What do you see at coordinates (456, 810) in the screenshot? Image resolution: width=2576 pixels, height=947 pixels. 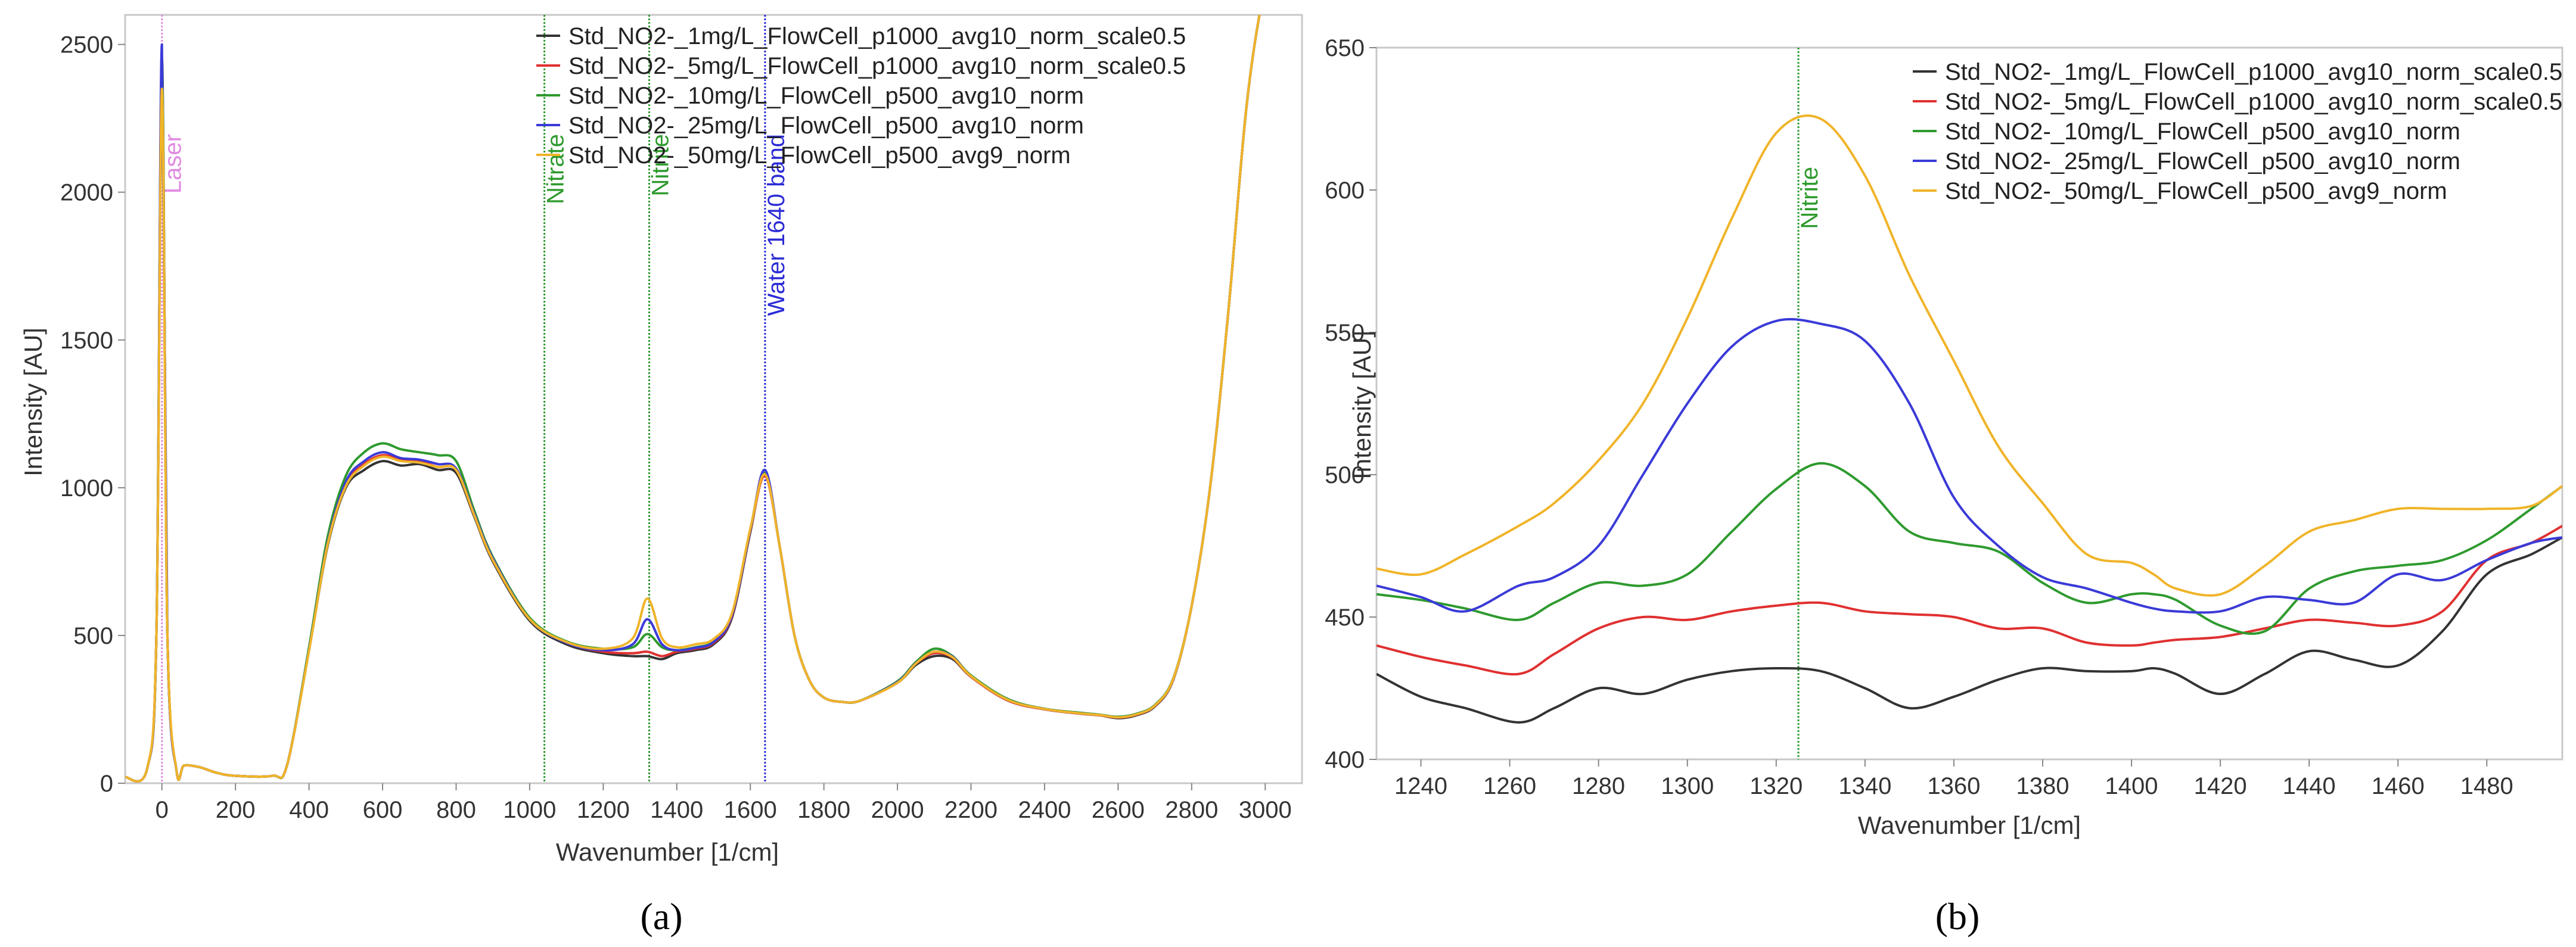 I see `x-tick-label: 800` at bounding box center [456, 810].